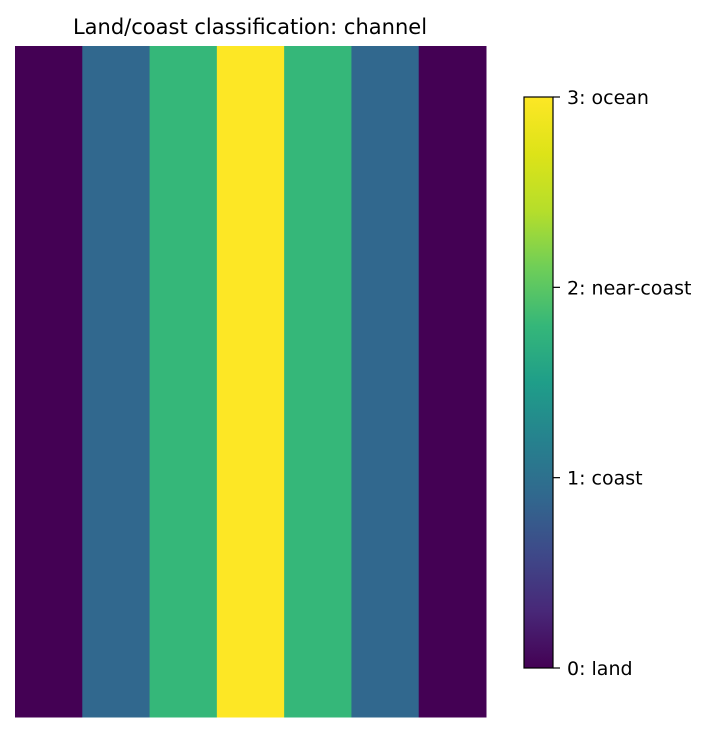  Describe the element at coordinates (538, 382) in the screenshot. I see `colorbar` at that location.